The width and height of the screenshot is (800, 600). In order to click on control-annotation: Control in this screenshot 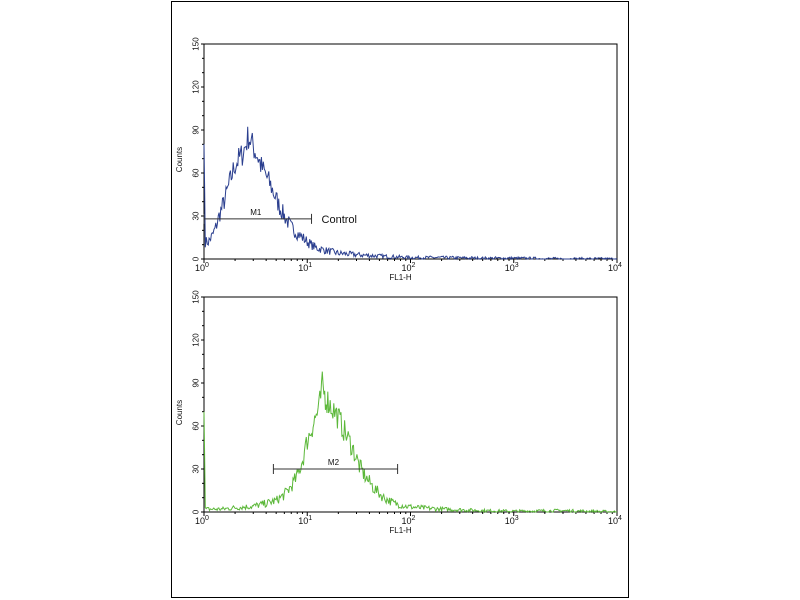, I will do `click(339, 220)`.